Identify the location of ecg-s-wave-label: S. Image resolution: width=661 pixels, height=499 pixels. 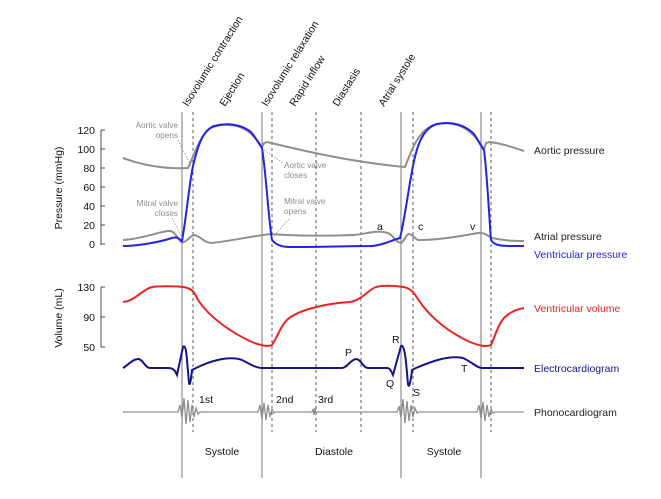
(416, 393).